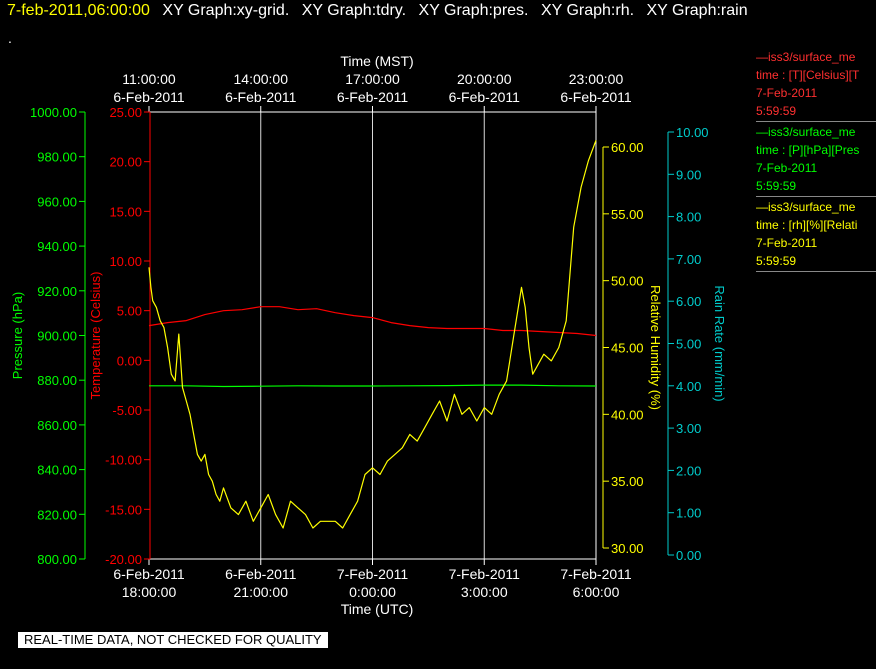 This screenshot has height=669, width=876. Describe the element at coordinates (587, 10) in the screenshot. I see `graph-name-rh: XY Graph:rh.` at that location.